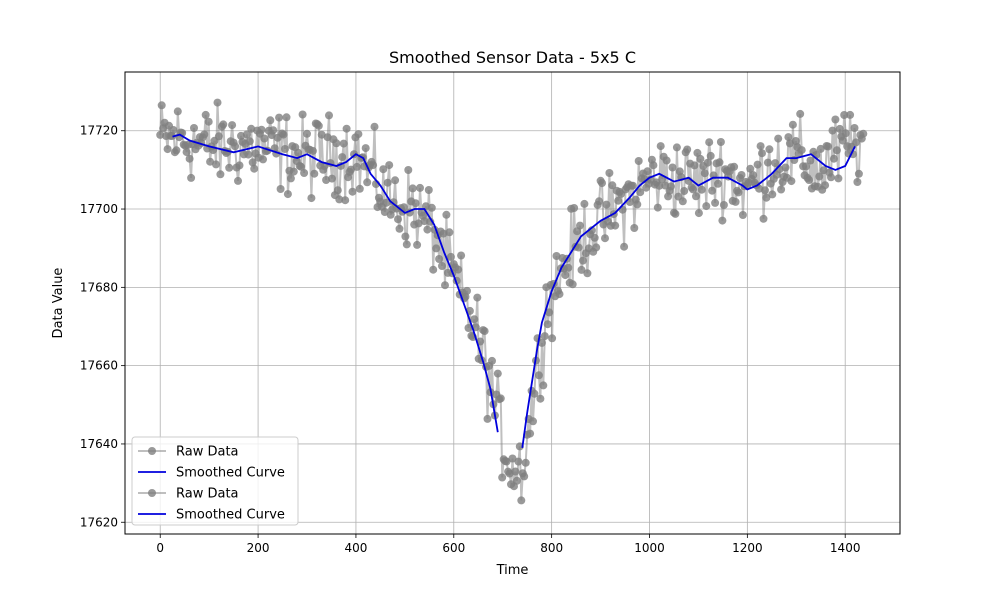 Image resolution: width=1000 pixels, height=600 pixels. Describe the element at coordinates (551, 548) in the screenshot. I see `x-tick-label: 800` at that location.